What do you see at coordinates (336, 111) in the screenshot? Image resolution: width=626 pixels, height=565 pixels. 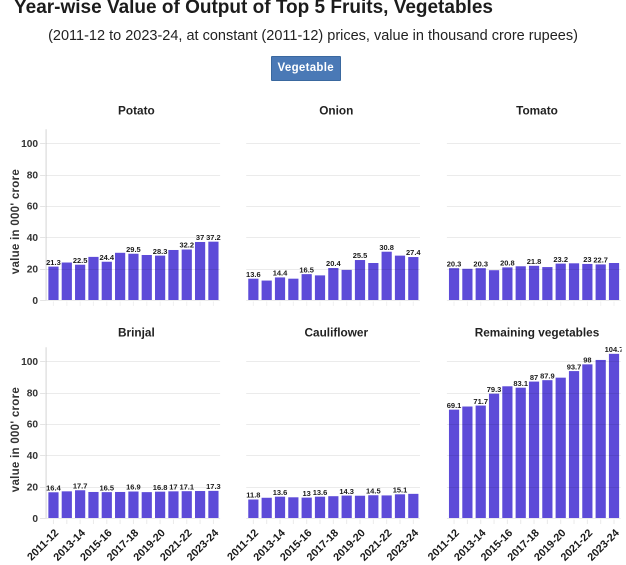 I see `svg-text: Onion` at bounding box center [336, 111].